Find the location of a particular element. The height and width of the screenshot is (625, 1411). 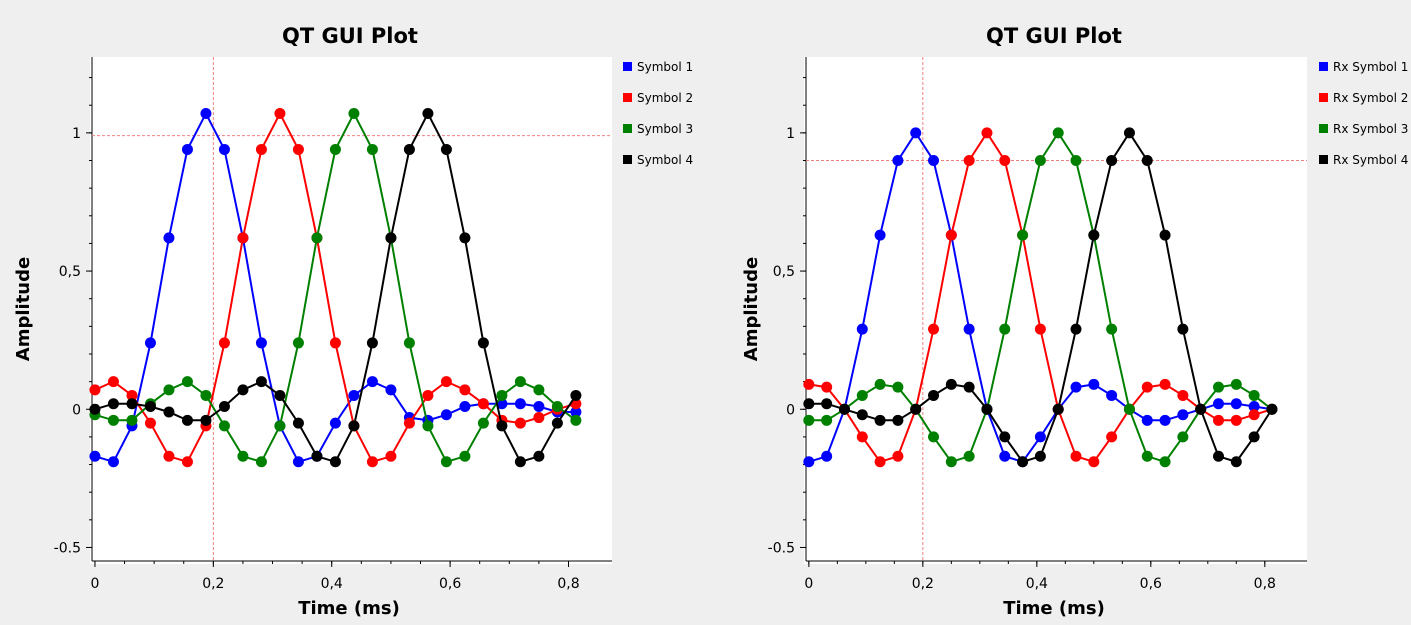

legend-item: Symbol 1 is located at coordinates (658, 67).